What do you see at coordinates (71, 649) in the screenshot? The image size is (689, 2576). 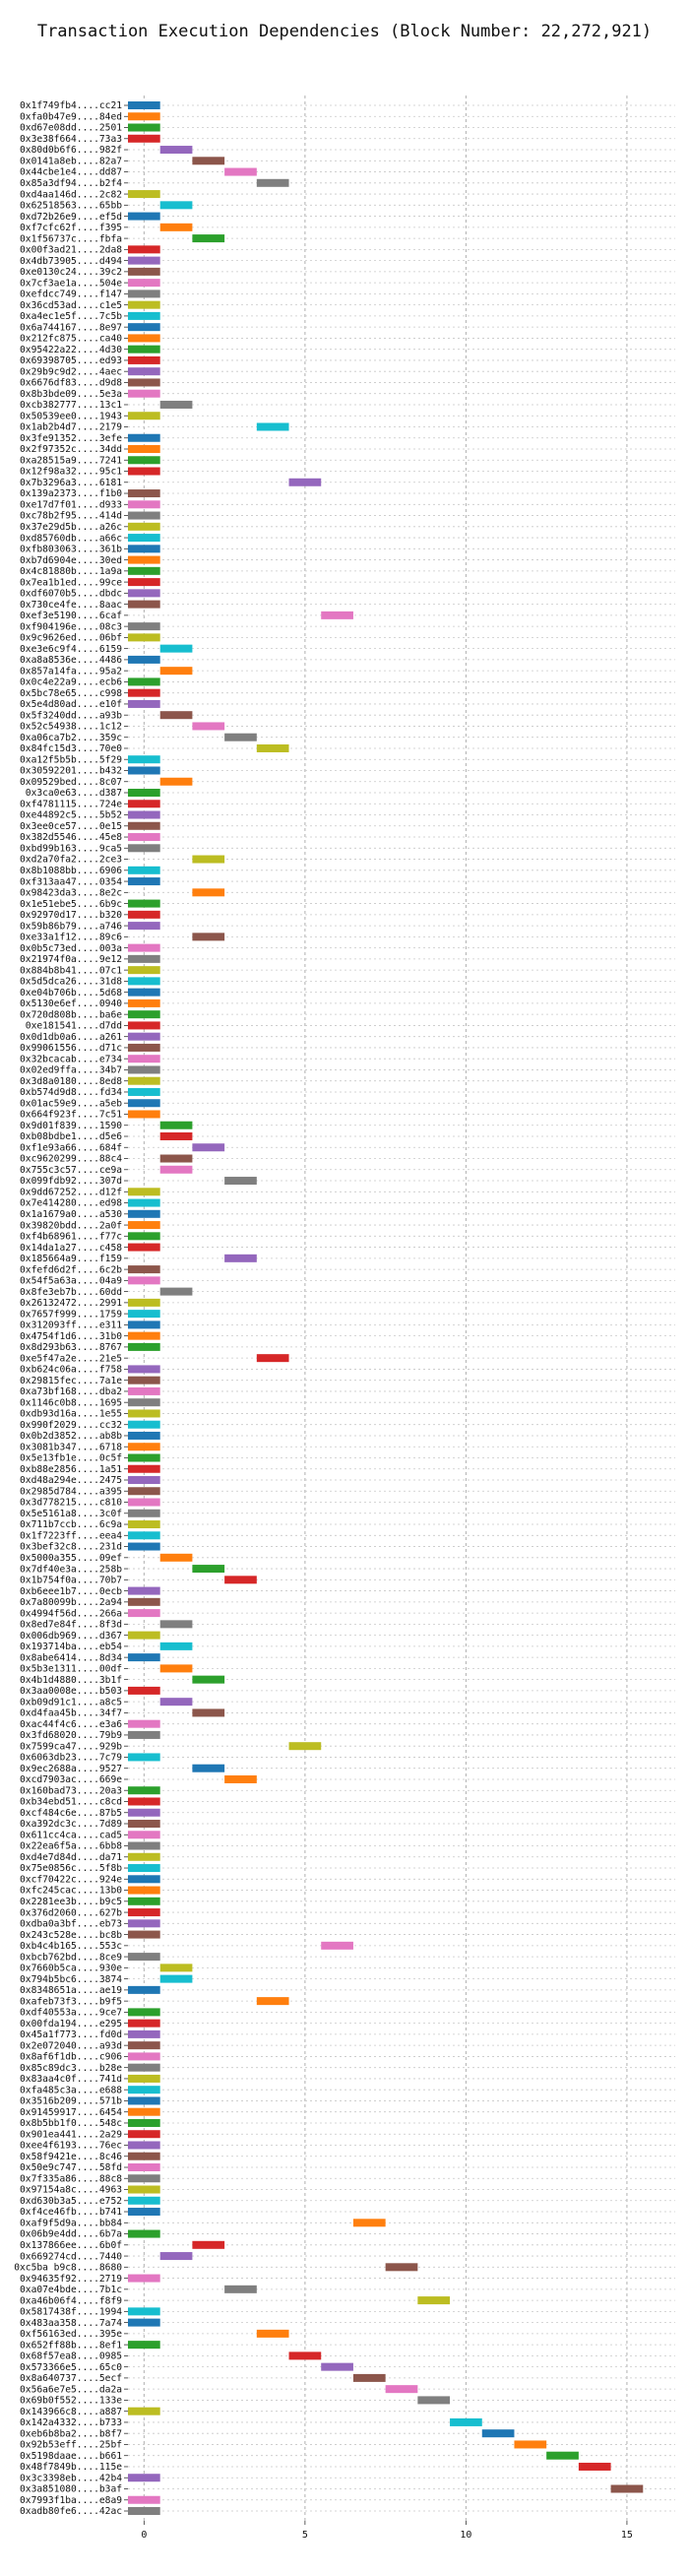 I see `y-tick-label: 0xe3e6c9f4....6159` at bounding box center [71, 649].